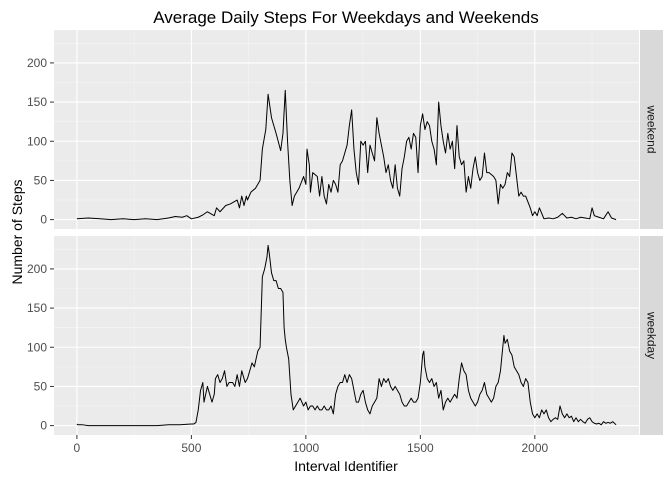  Describe the element at coordinates (306, 448) in the screenshot. I see `x-tick-label: 1000` at that location.